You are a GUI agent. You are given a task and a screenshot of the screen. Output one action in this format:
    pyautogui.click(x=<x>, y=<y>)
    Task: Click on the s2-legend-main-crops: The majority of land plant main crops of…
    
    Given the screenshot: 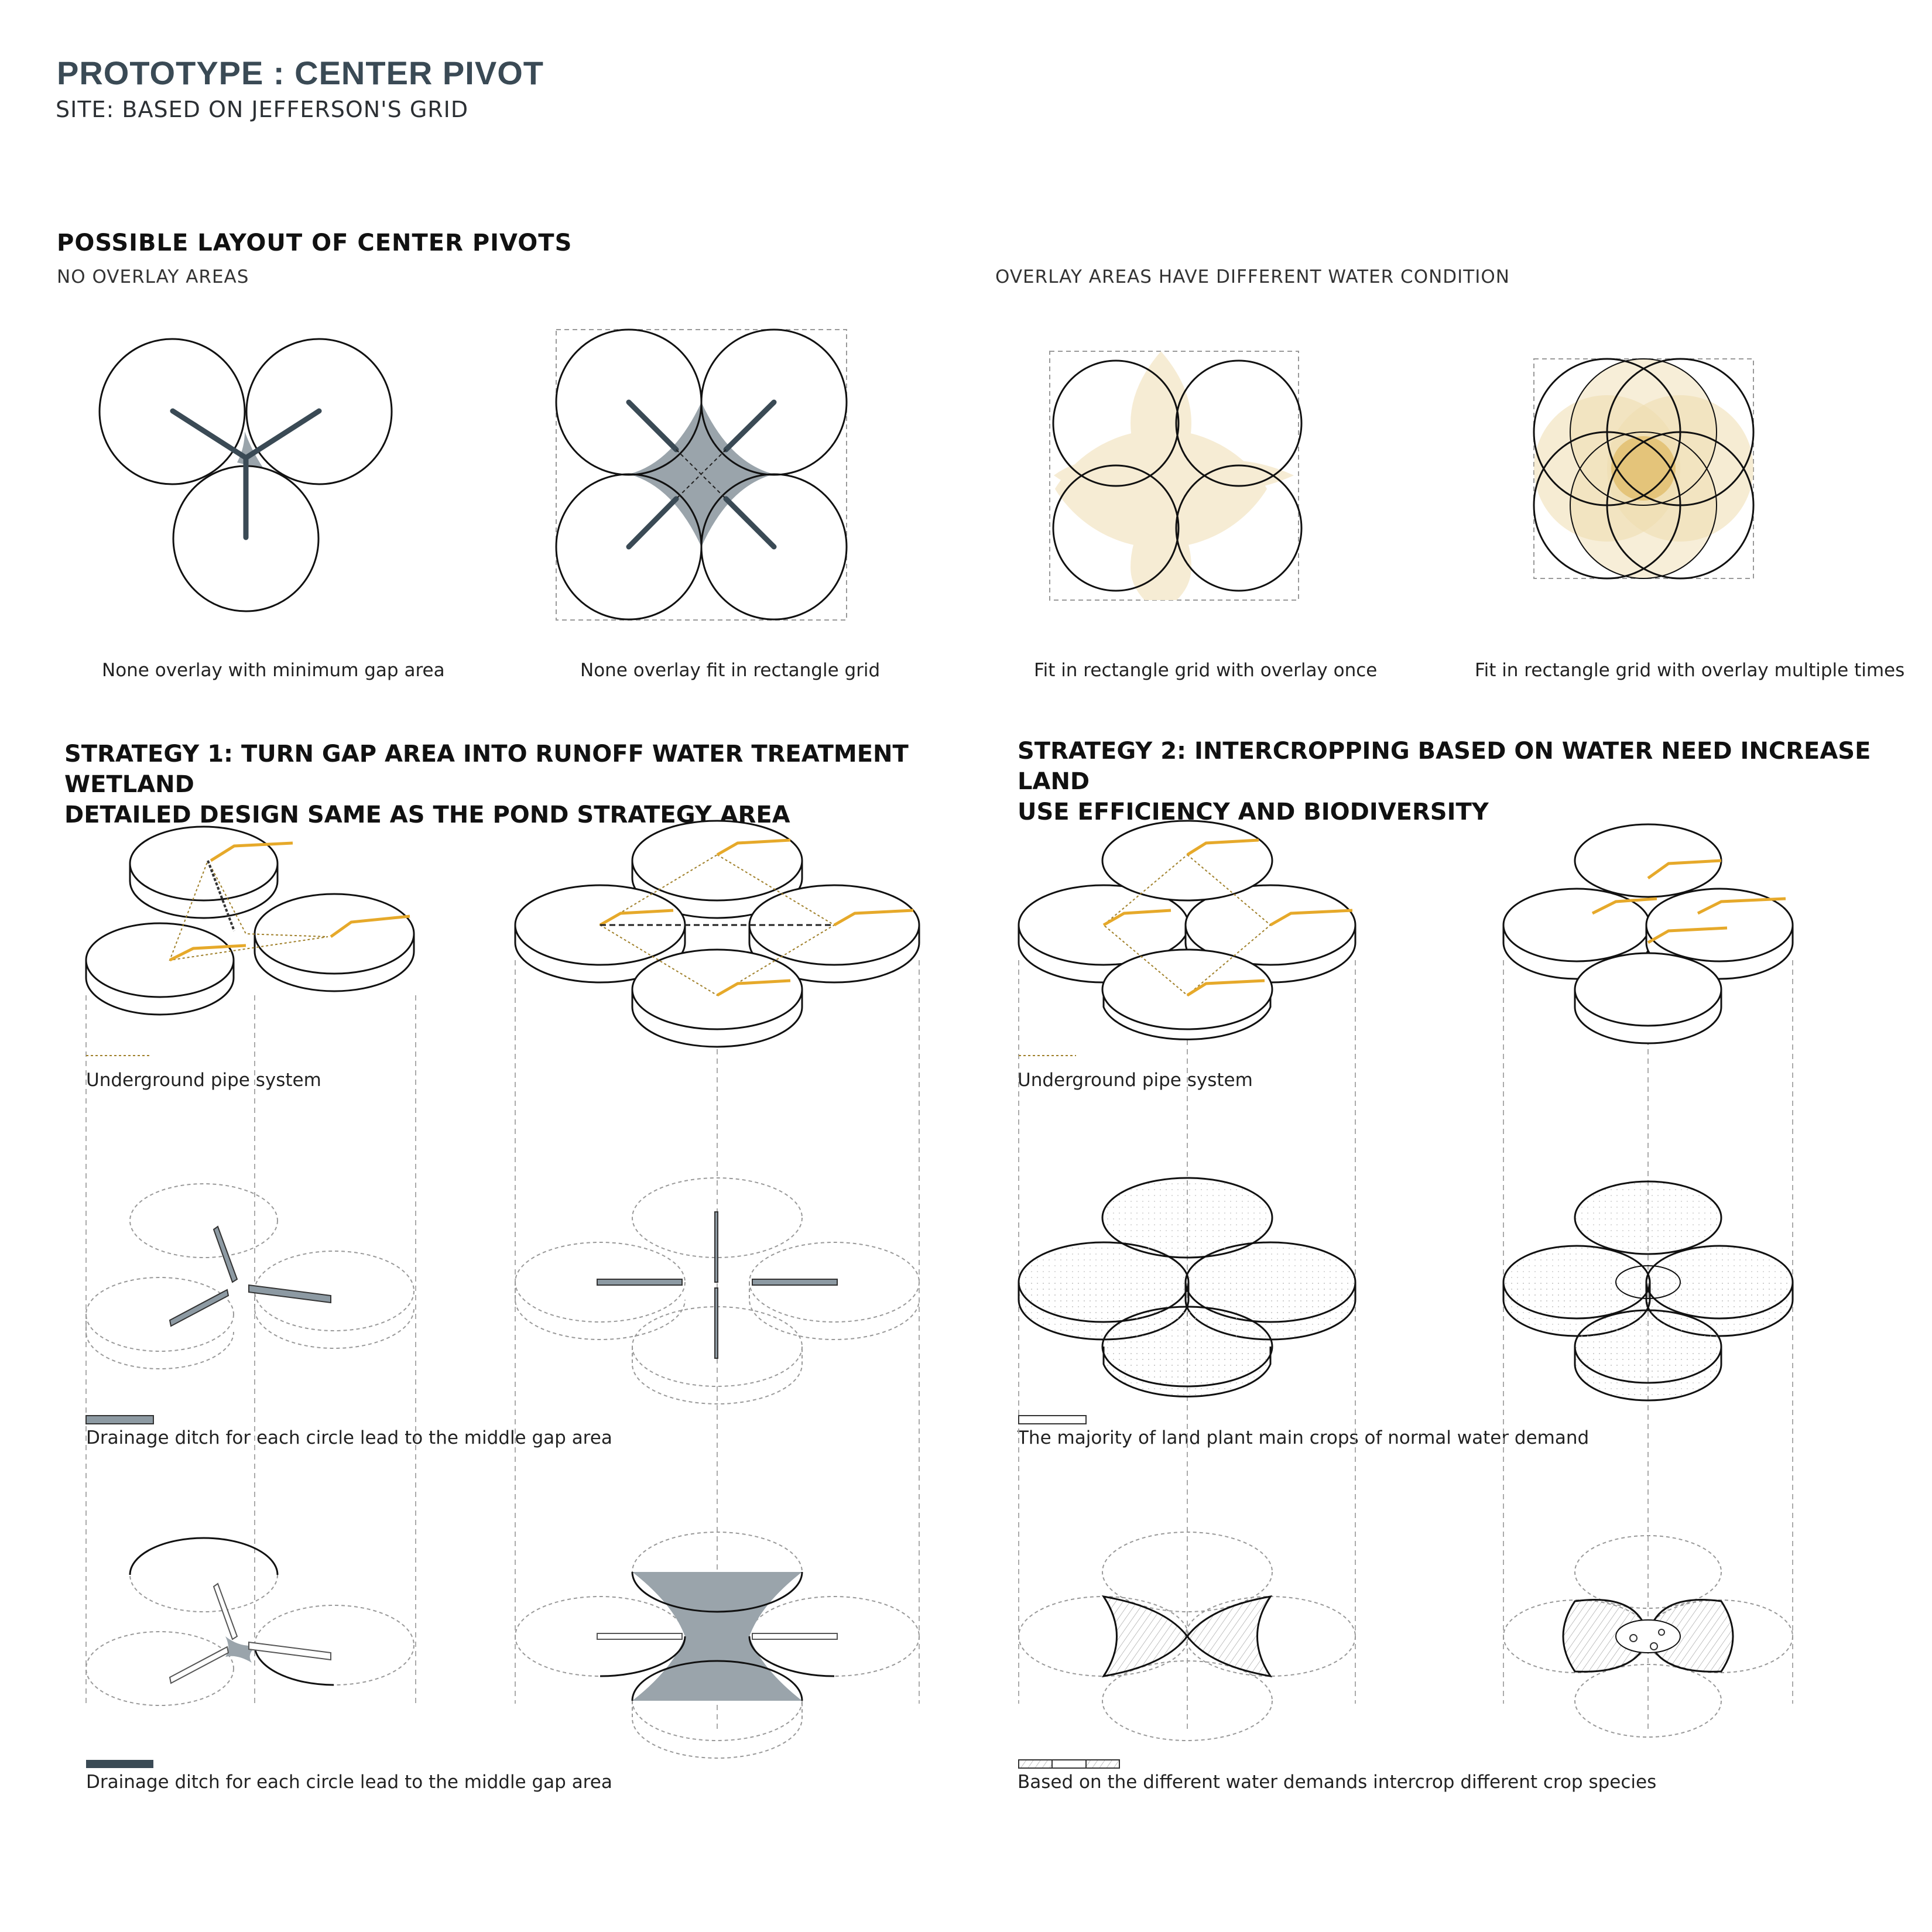 What is the action you would take?
    pyautogui.click(x=1304, y=1437)
    